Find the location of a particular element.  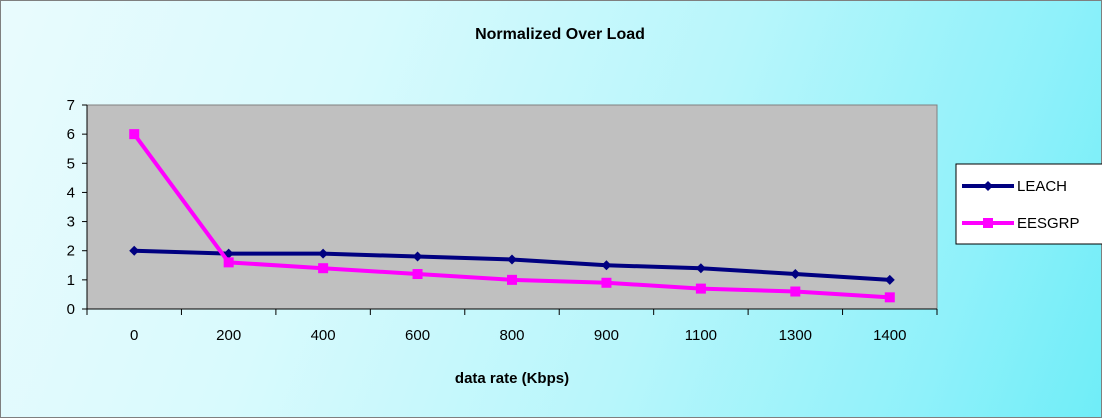

y-tick-label: 2 is located at coordinates (71, 251).